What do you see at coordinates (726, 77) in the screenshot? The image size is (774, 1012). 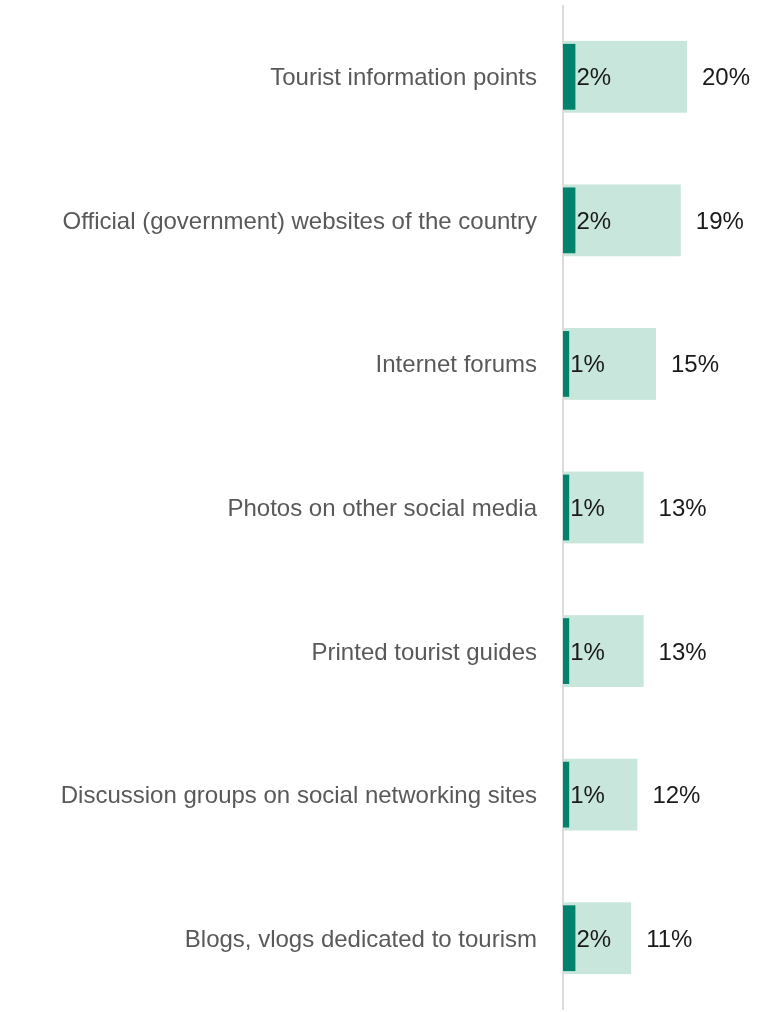 I see `data-label: 20%` at bounding box center [726, 77].